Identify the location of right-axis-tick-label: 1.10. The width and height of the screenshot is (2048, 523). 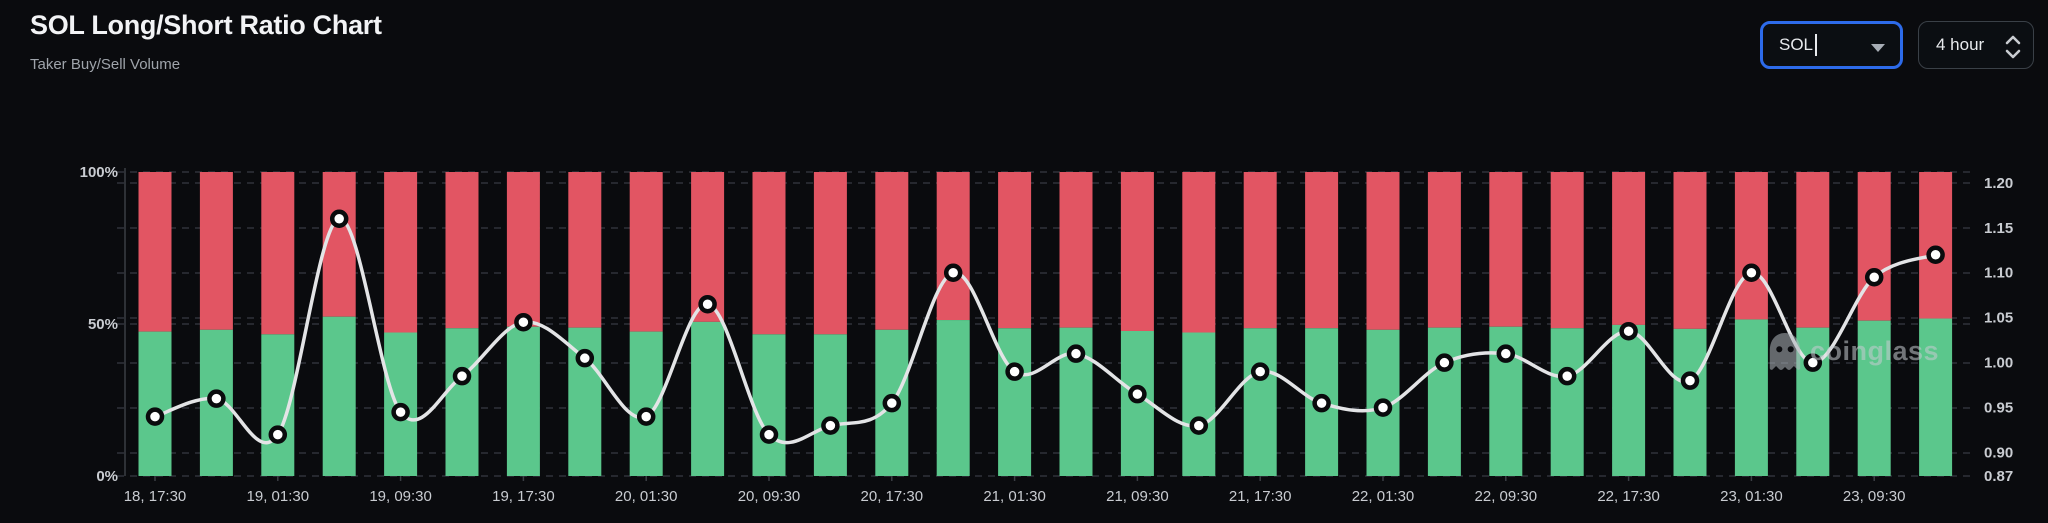
(1998, 273).